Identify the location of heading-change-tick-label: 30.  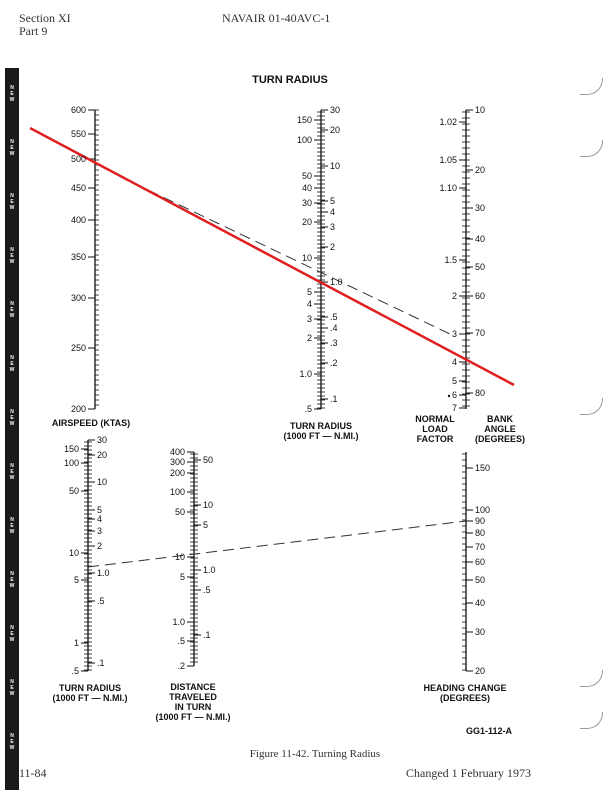
(480, 632).